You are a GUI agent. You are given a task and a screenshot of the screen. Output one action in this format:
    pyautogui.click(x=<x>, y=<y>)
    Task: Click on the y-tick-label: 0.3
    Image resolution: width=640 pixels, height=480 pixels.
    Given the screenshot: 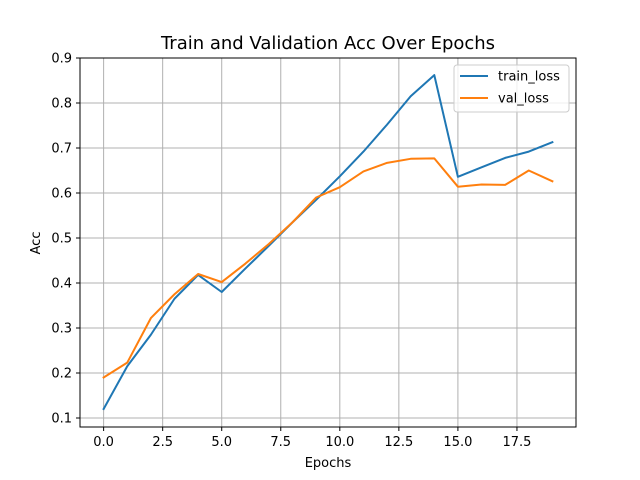 What is the action you would take?
    pyautogui.click(x=61, y=329)
    